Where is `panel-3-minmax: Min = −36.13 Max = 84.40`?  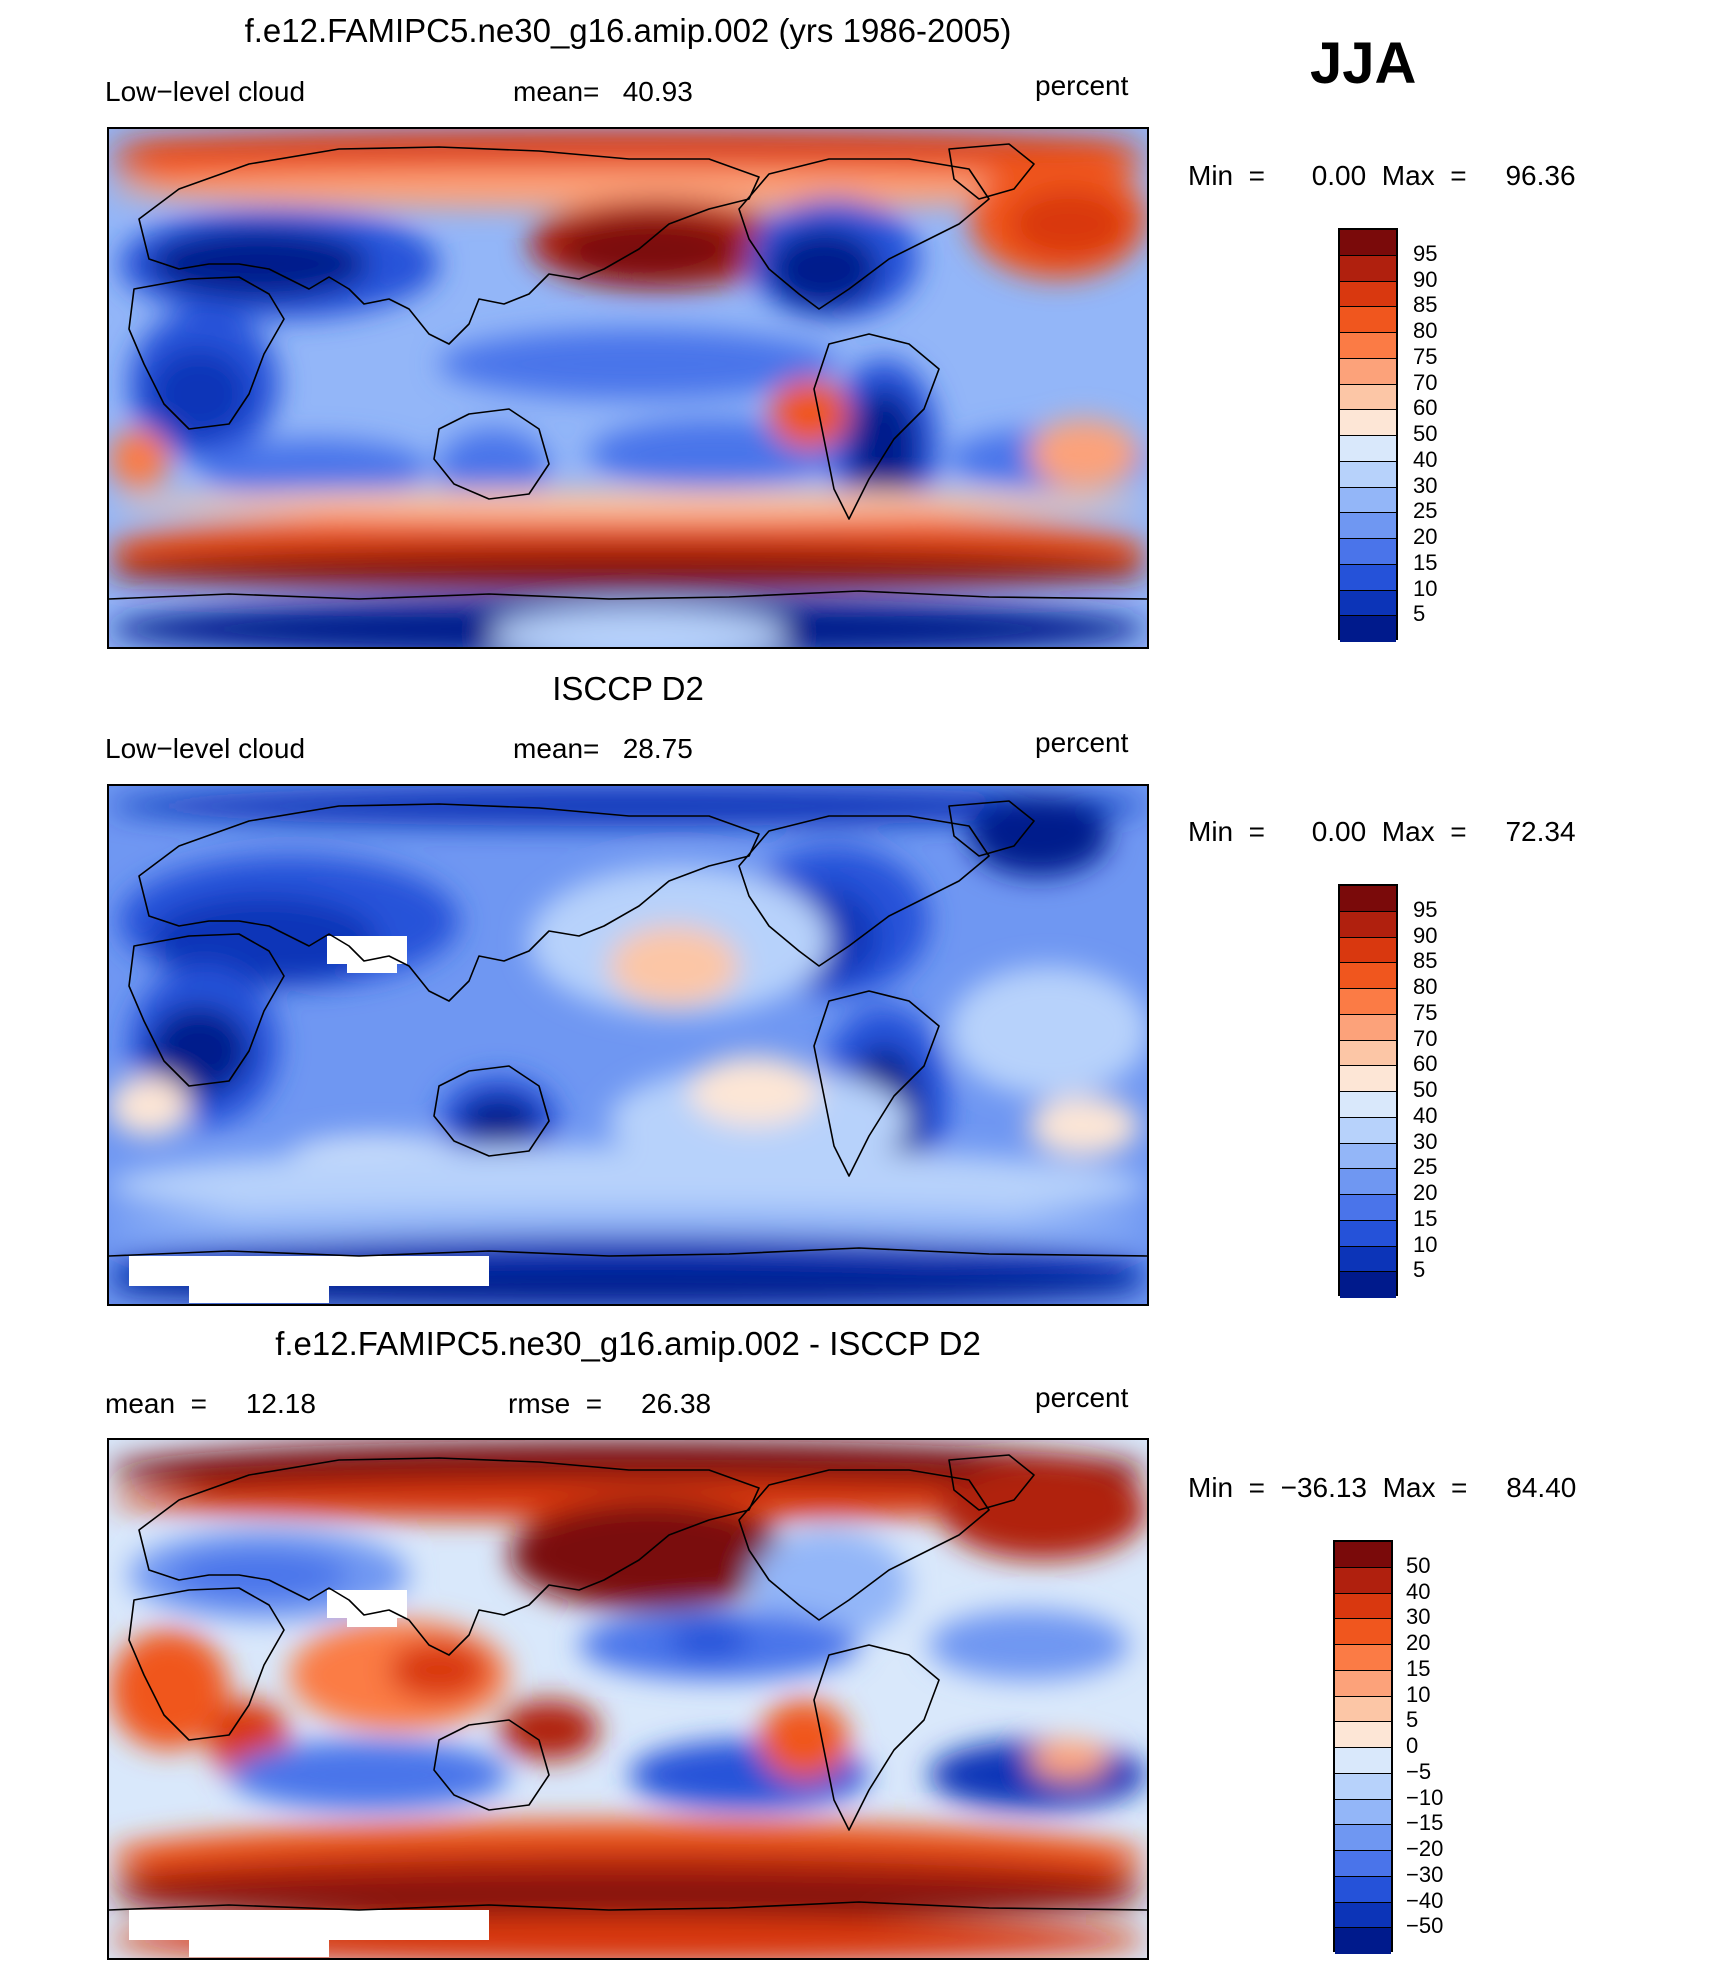 panel-3-minmax: Min = −36.13 Max = 84.40 is located at coordinates (1382, 1487).